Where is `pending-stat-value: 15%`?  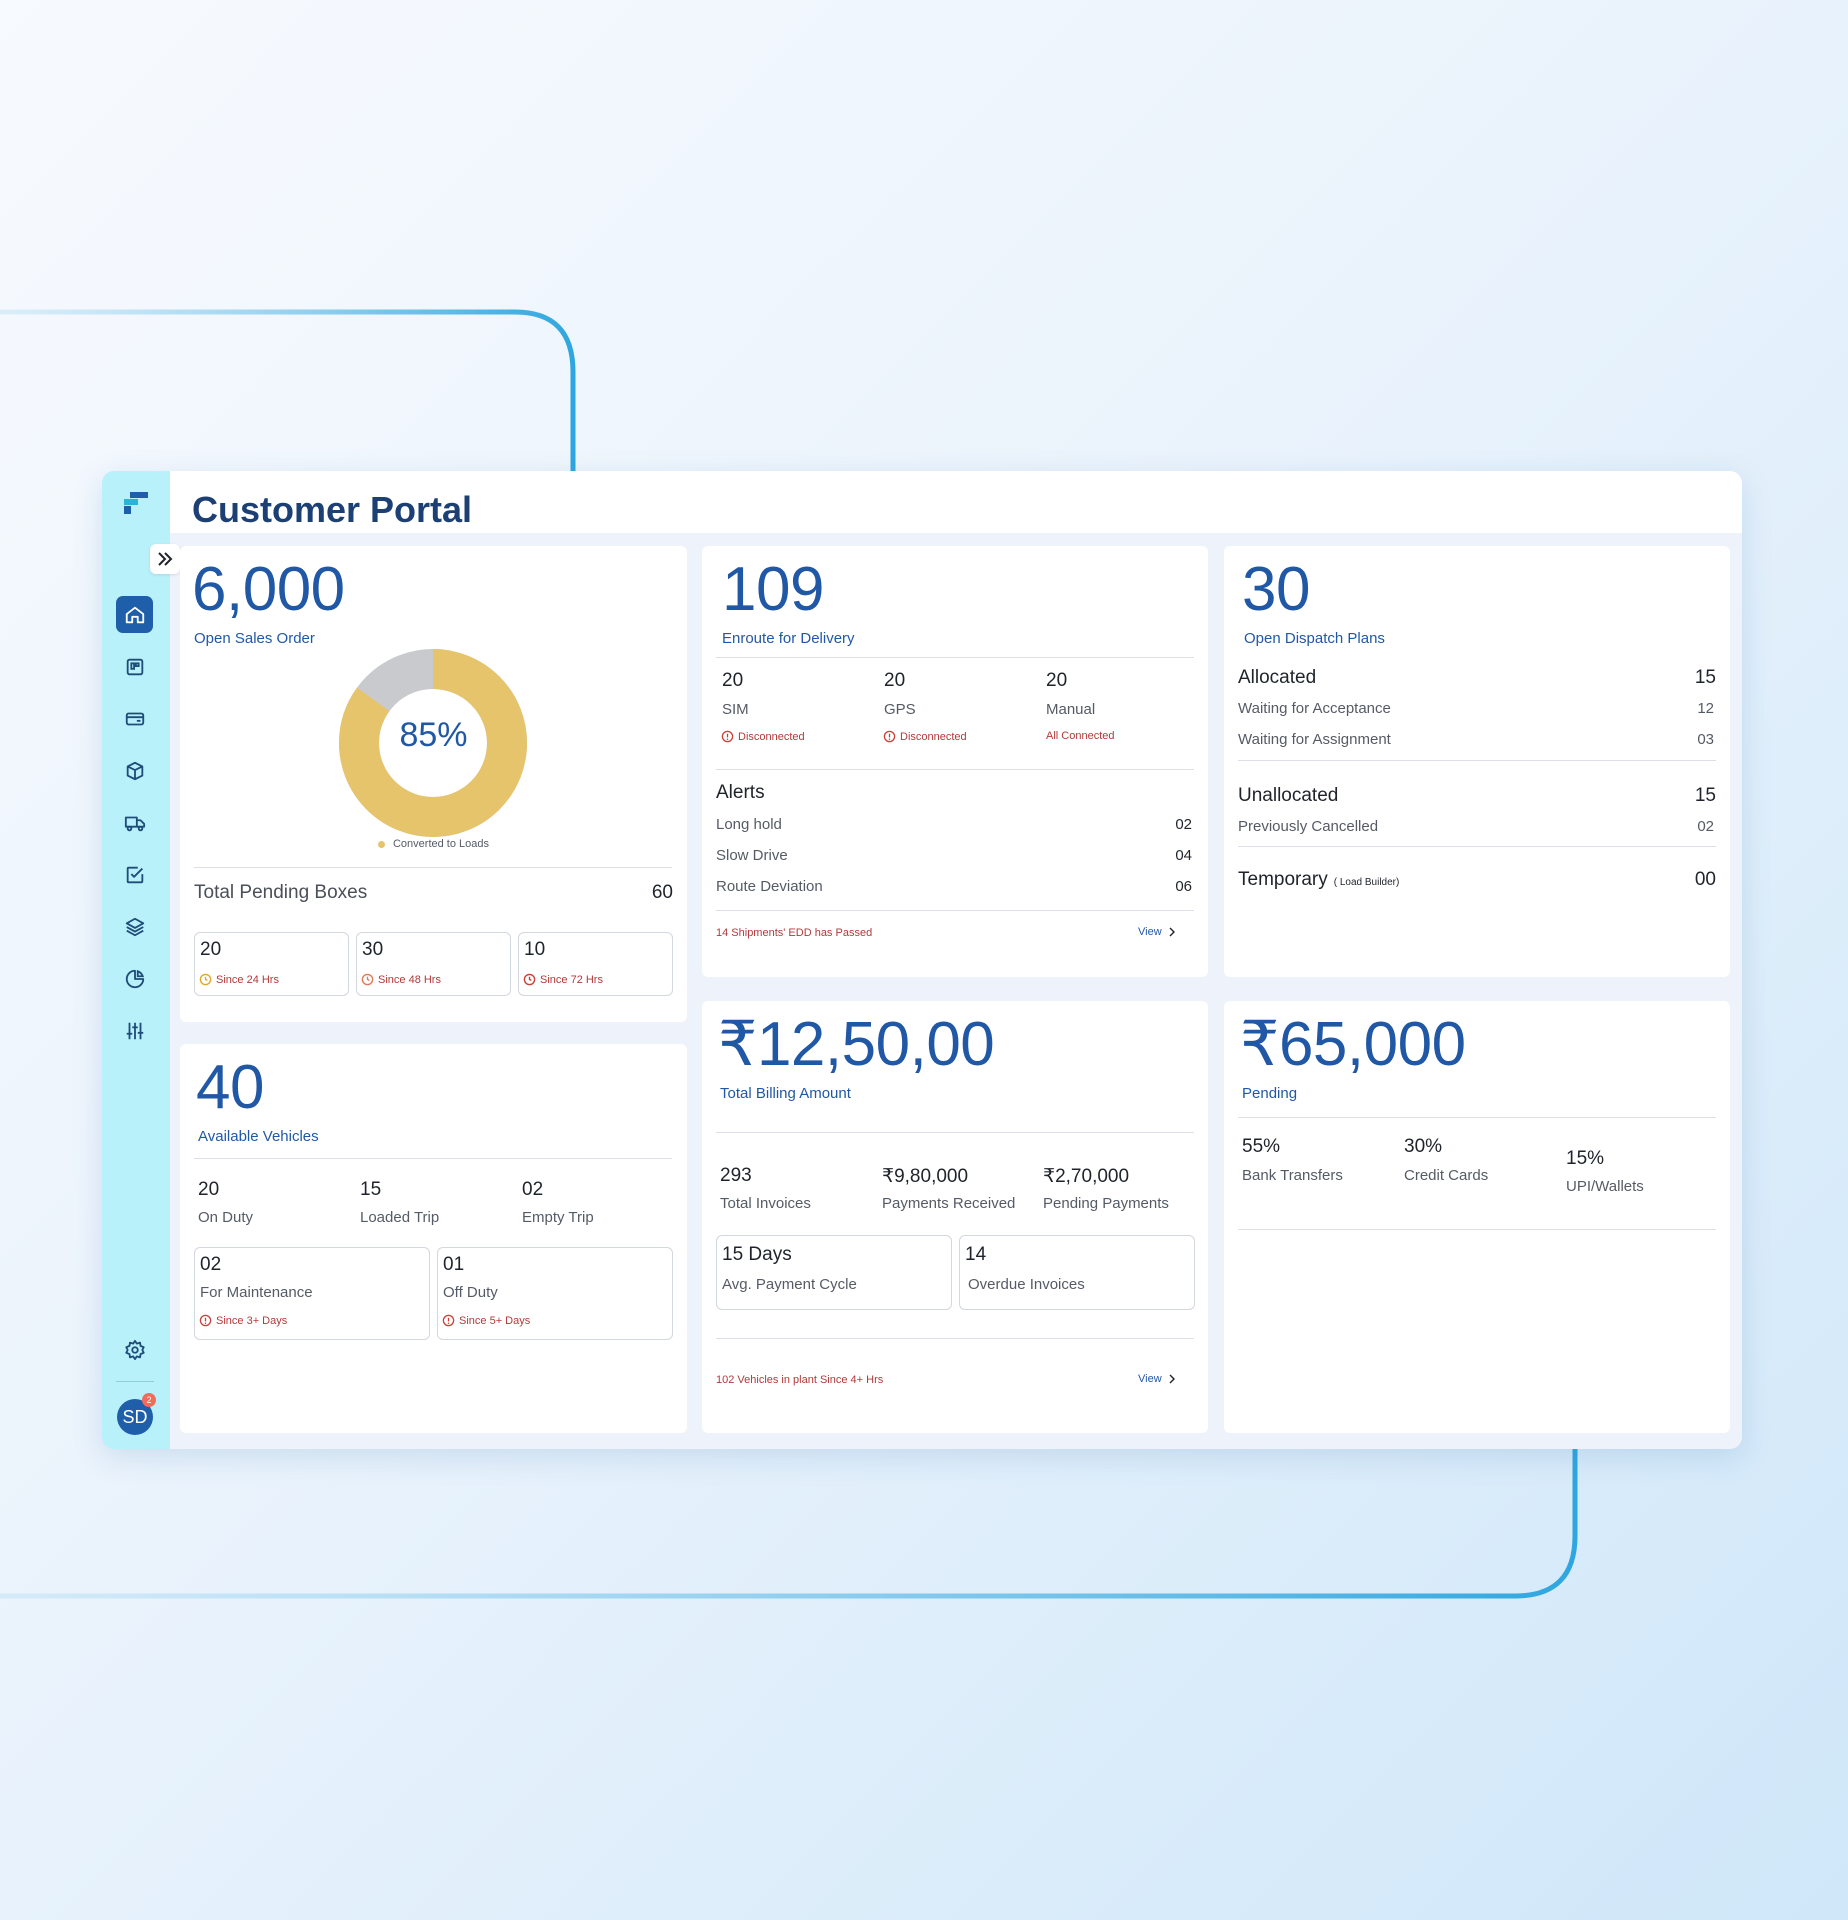 pending-stat-value: 15% is located at coordinates (1585, 1158).